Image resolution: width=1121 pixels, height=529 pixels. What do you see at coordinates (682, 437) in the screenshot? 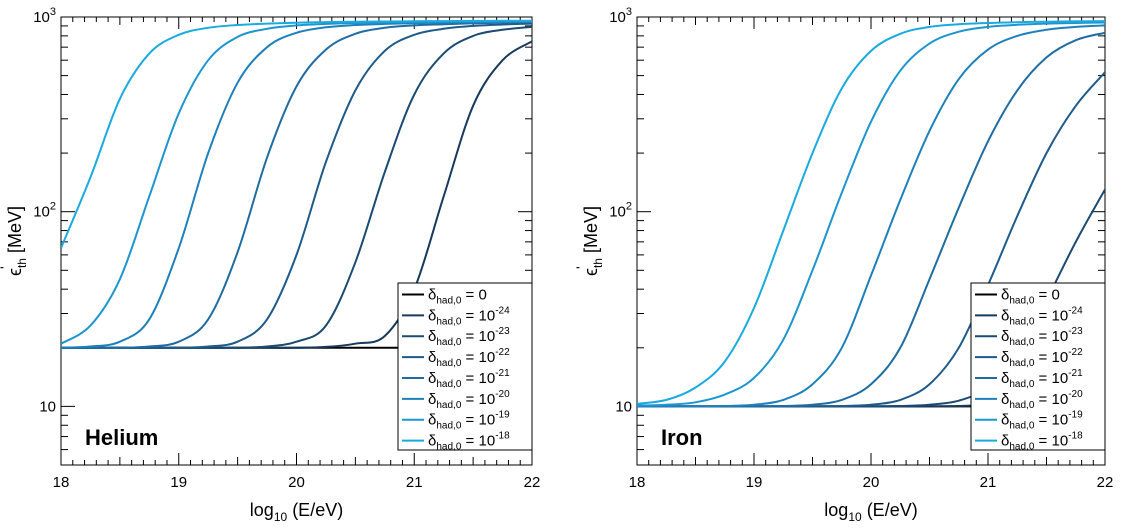
I see `panel-annotation: Iron` at bounding box center [682, 437].